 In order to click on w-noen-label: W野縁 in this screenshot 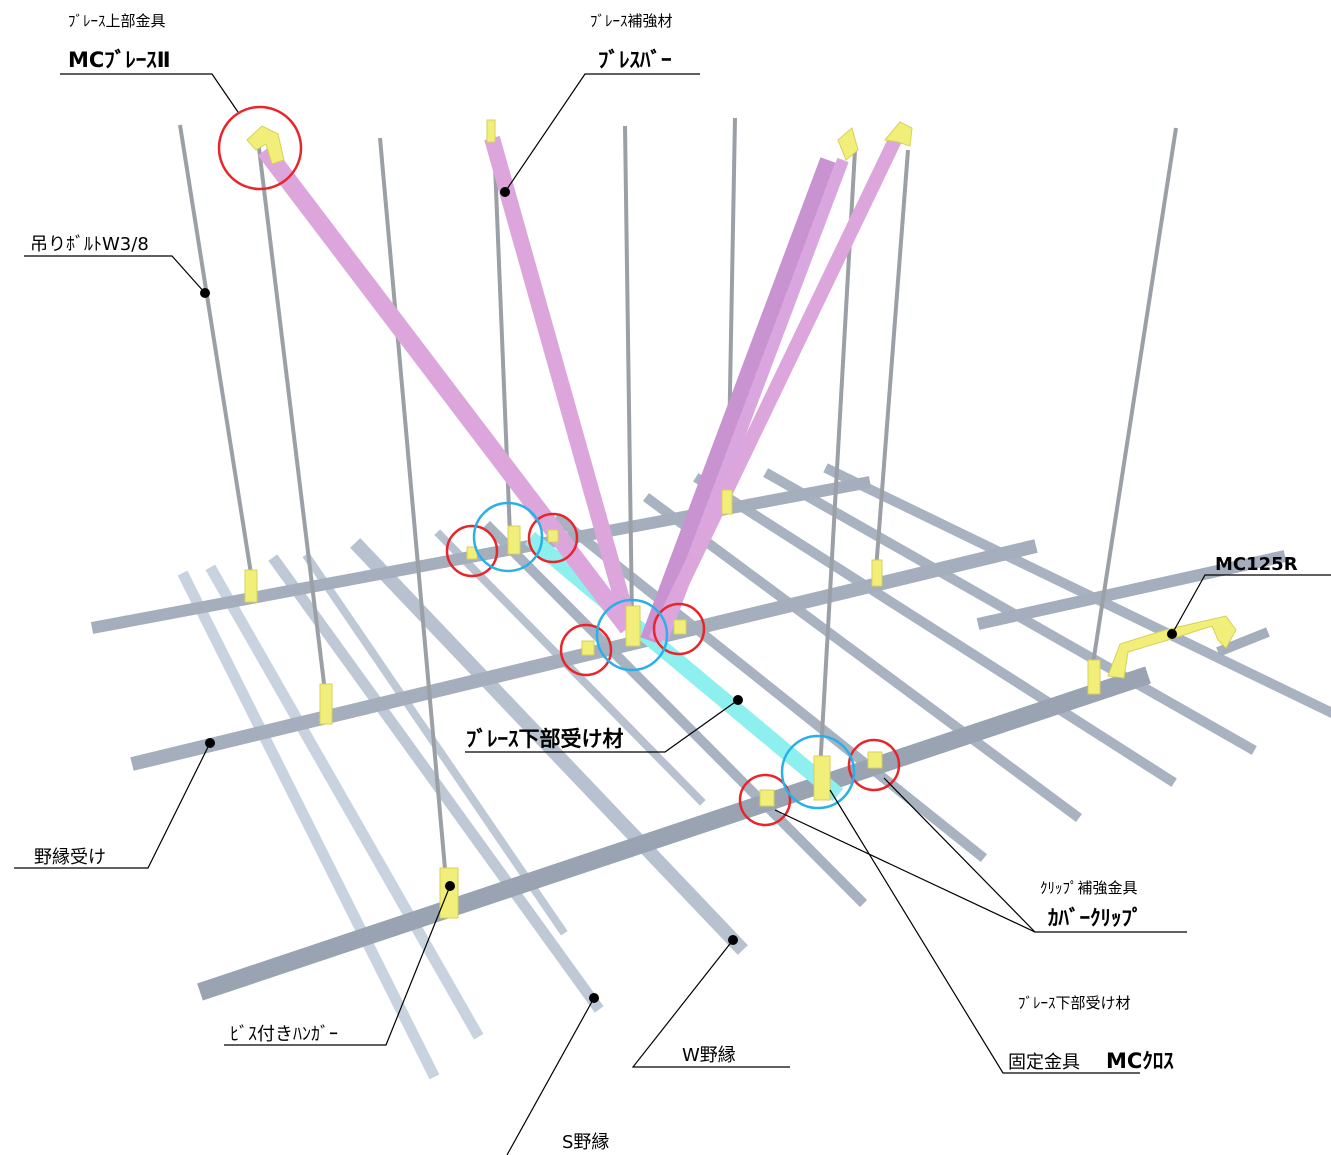, I will do `click(709, 1055)`.